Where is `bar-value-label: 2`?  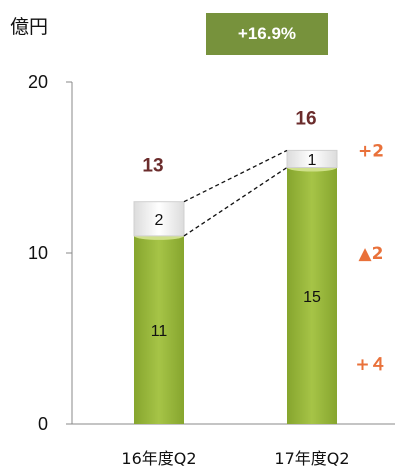
bar-value-label: 2 is located at coordinates (159, 220).